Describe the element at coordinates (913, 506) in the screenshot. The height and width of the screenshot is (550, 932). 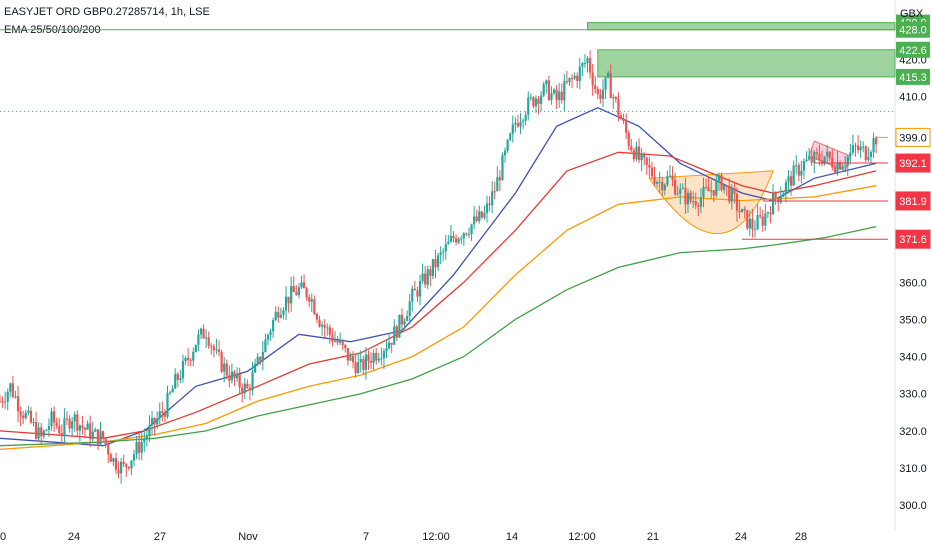
I see `y-tick-label: 300.0` at that location.